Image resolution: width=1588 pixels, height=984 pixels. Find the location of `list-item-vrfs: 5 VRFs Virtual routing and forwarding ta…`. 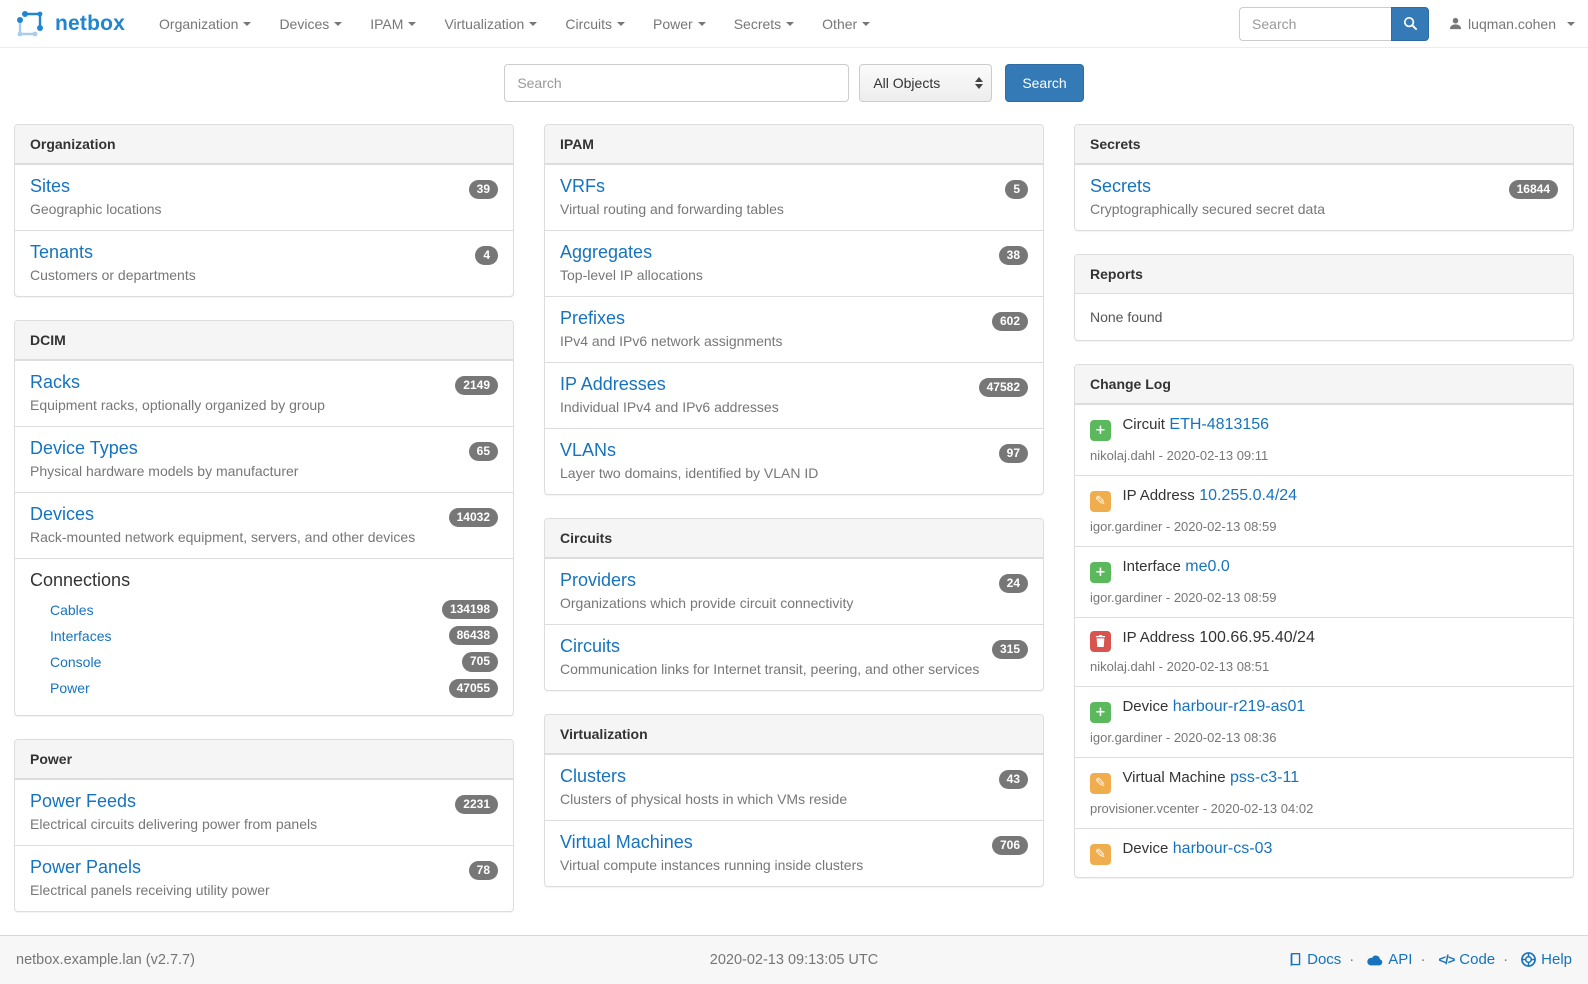

list-item-vrfs: 5 VRFs Virtual routing and forwarding ta… is located at coordinates (794, 197).